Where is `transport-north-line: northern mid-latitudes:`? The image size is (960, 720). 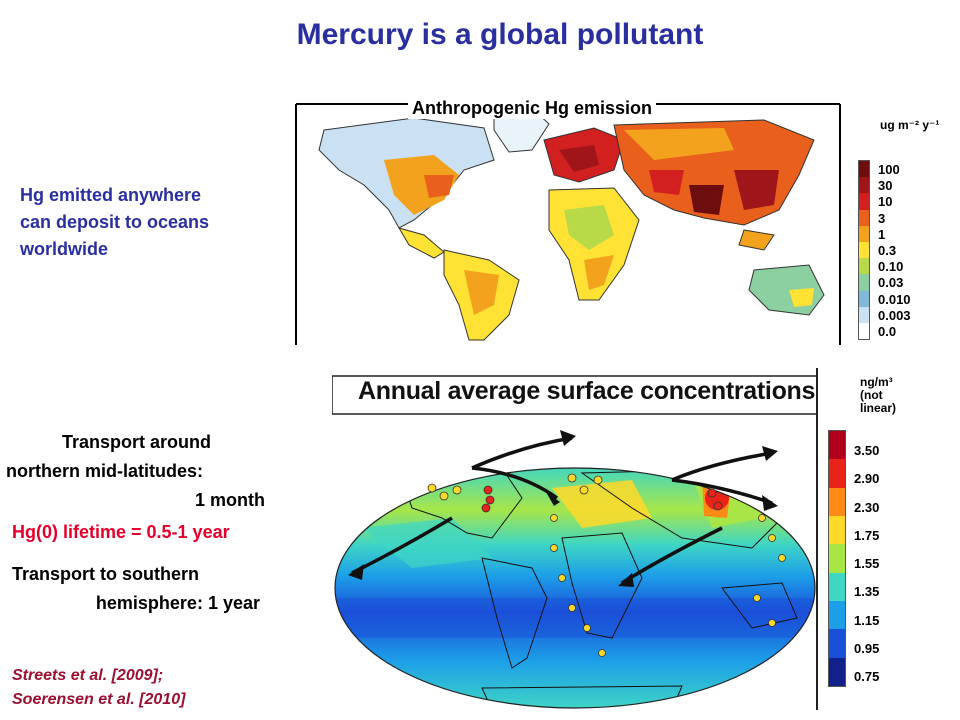 transport-north-line: northern mid-latitudes: is located at coordinates (104, 471).